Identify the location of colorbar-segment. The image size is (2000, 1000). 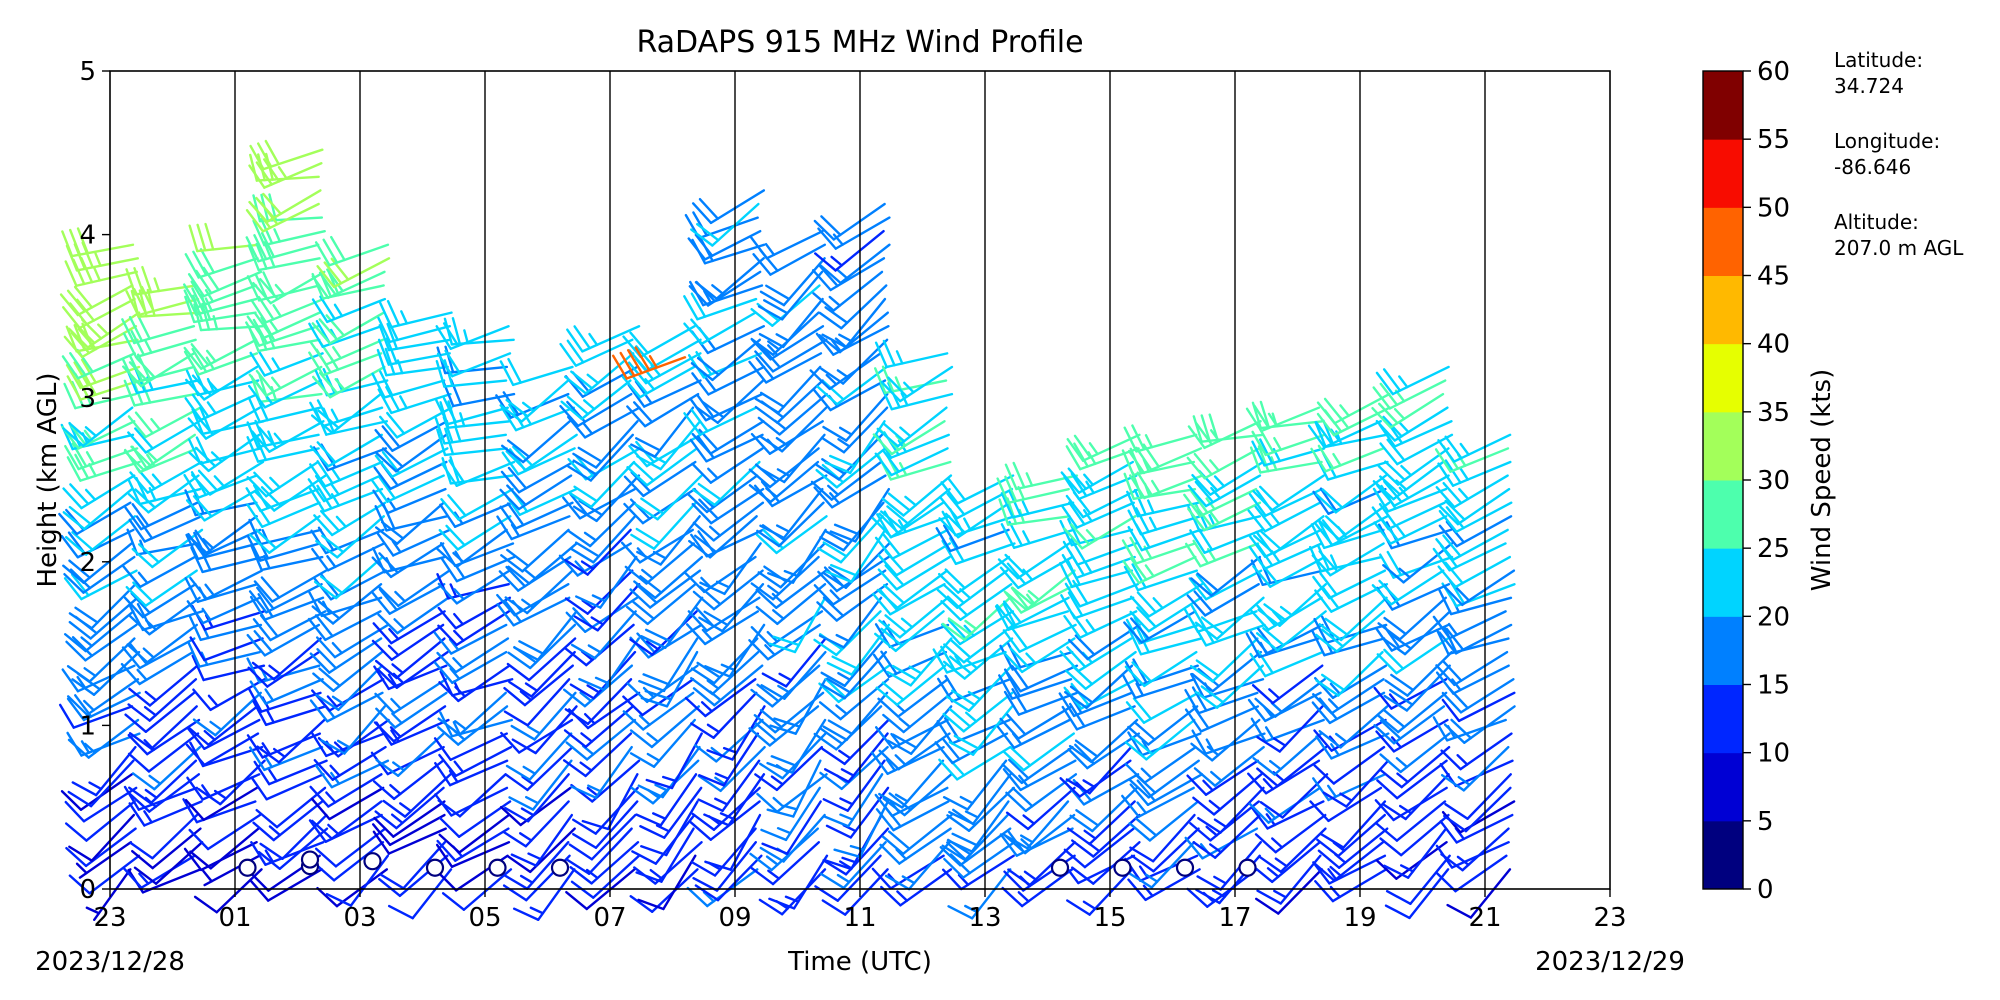
(1723, 446).